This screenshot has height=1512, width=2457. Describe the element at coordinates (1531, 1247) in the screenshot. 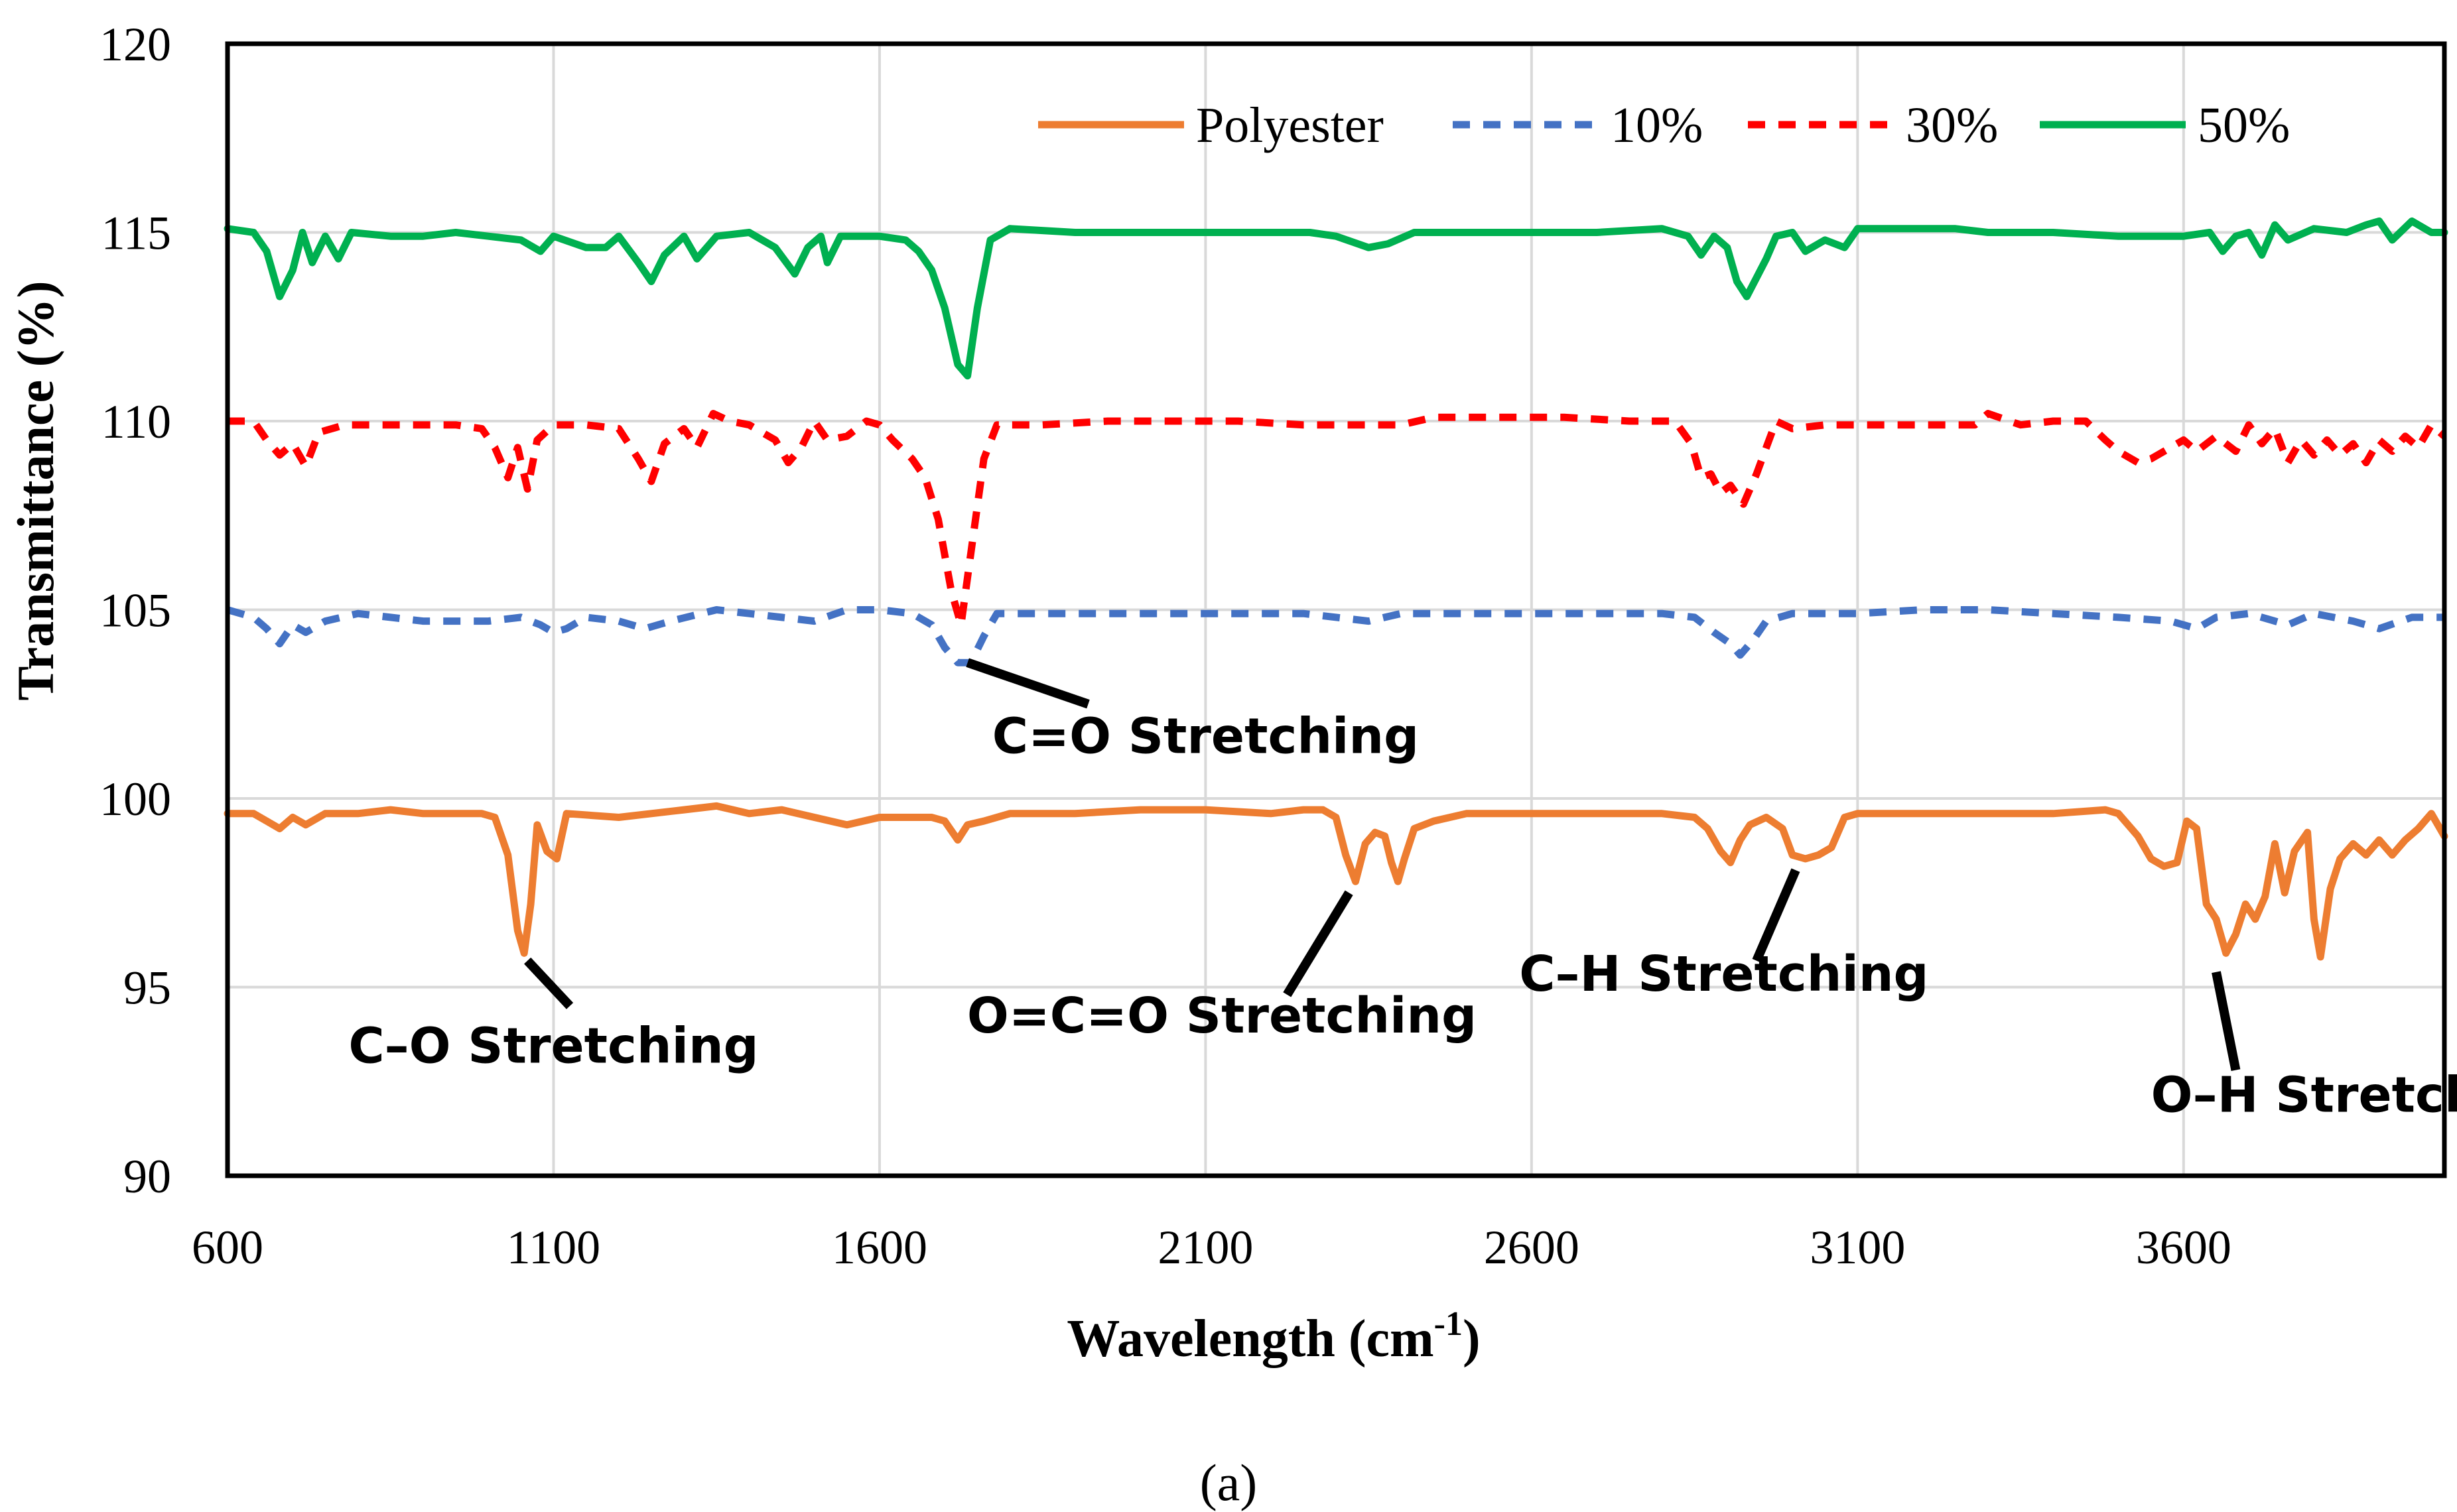

I see `x-tick-label: 2600` at that location.